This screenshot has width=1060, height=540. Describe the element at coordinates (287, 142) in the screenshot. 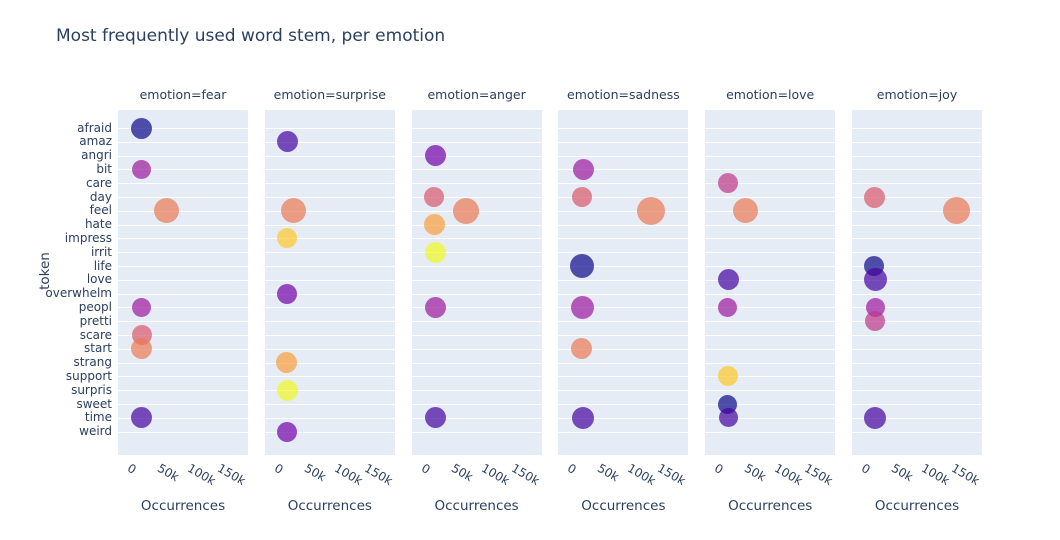

I see `scatter-point-surprise-amaz` at that location.